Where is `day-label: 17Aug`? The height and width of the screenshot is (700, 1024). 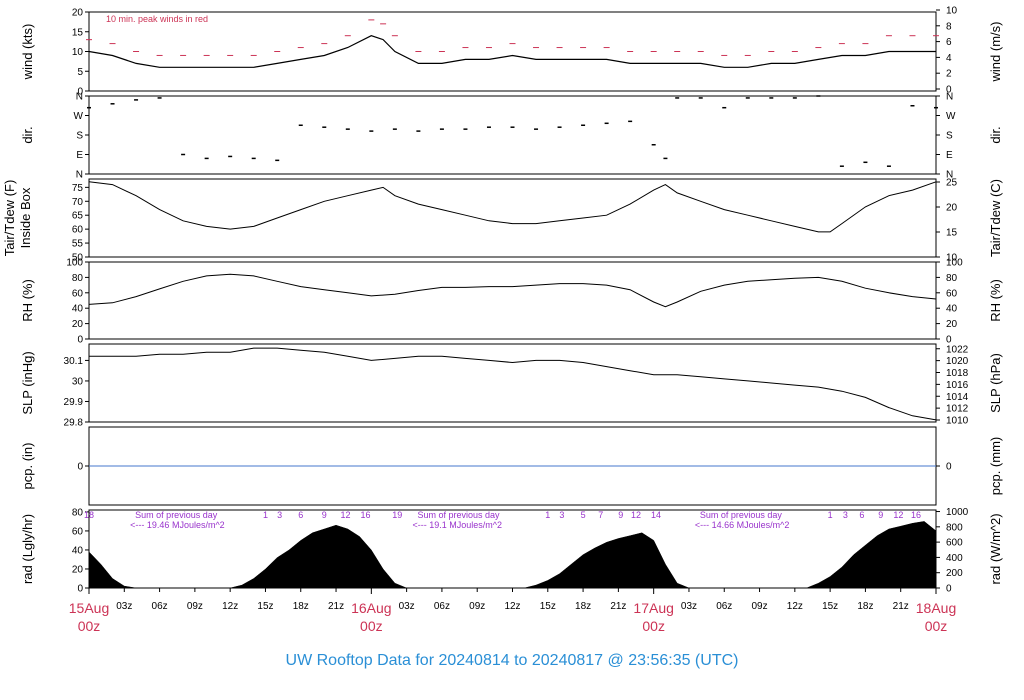
day-label: 17Aug is located at coordinates (653, 608).